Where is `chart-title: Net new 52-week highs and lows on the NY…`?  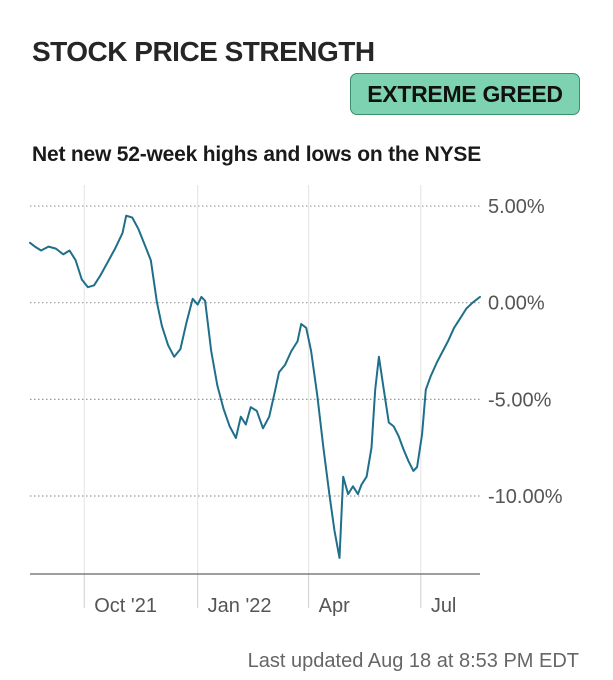 chart-title: Net new 52-week highs and lows on the NY… is located at coordinates (257, 154).